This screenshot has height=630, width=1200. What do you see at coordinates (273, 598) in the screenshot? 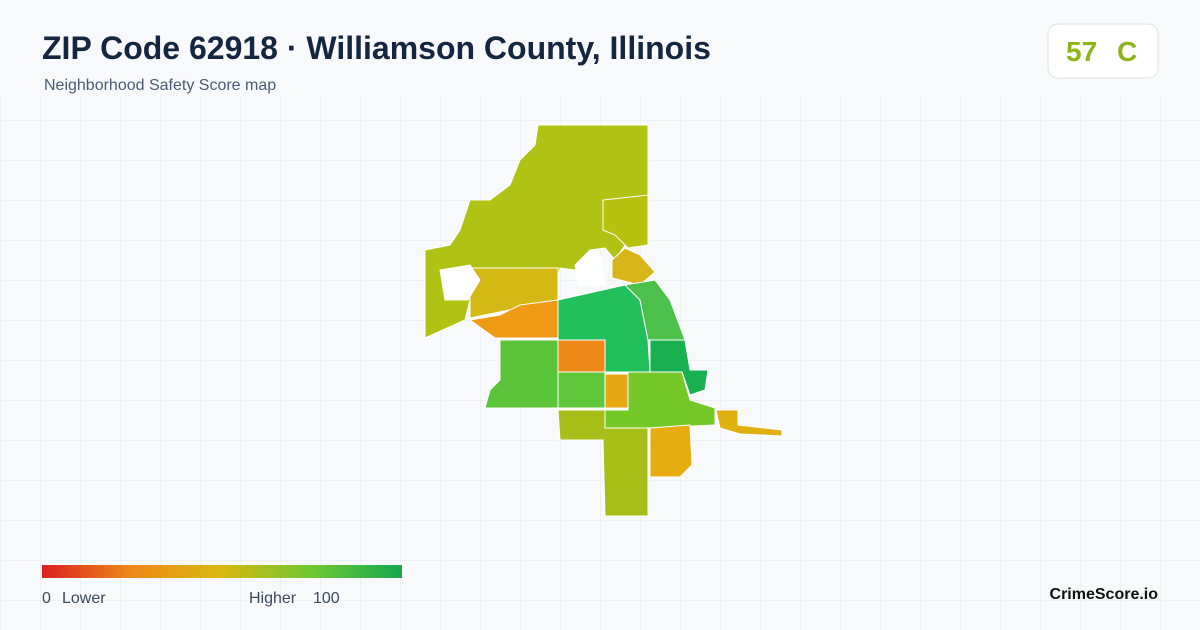
I see `legend-max-label: Higher` at bounding box center [273, 598].